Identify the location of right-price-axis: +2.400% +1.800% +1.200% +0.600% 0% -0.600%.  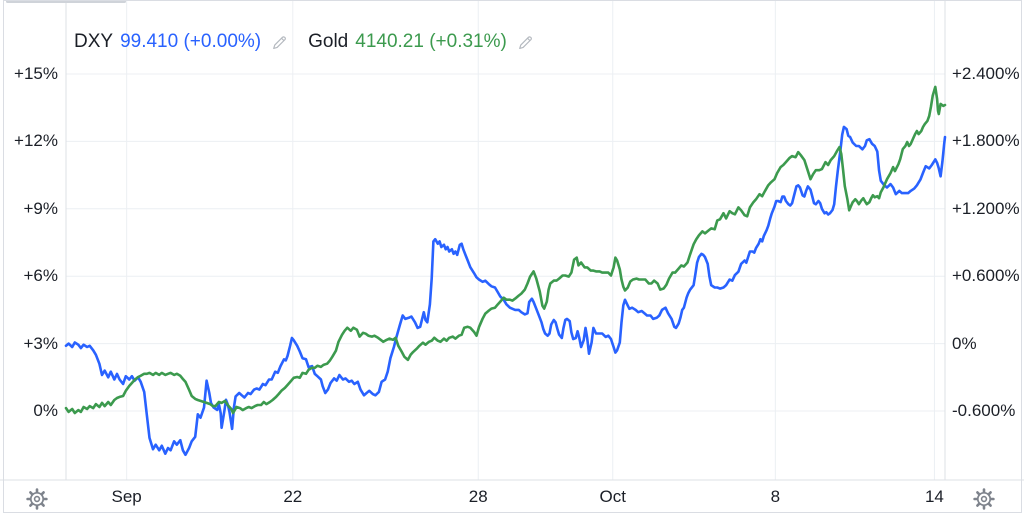
(986, 240).